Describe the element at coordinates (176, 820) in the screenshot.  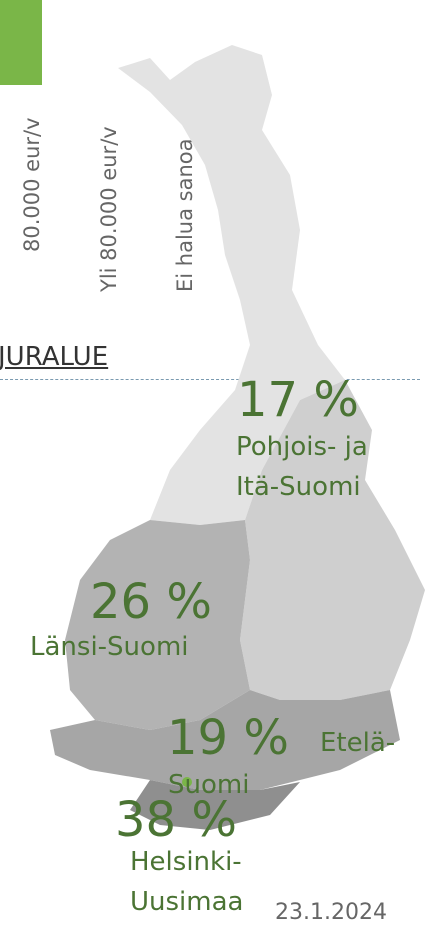
I see `region-percent: 38 %` at that location.